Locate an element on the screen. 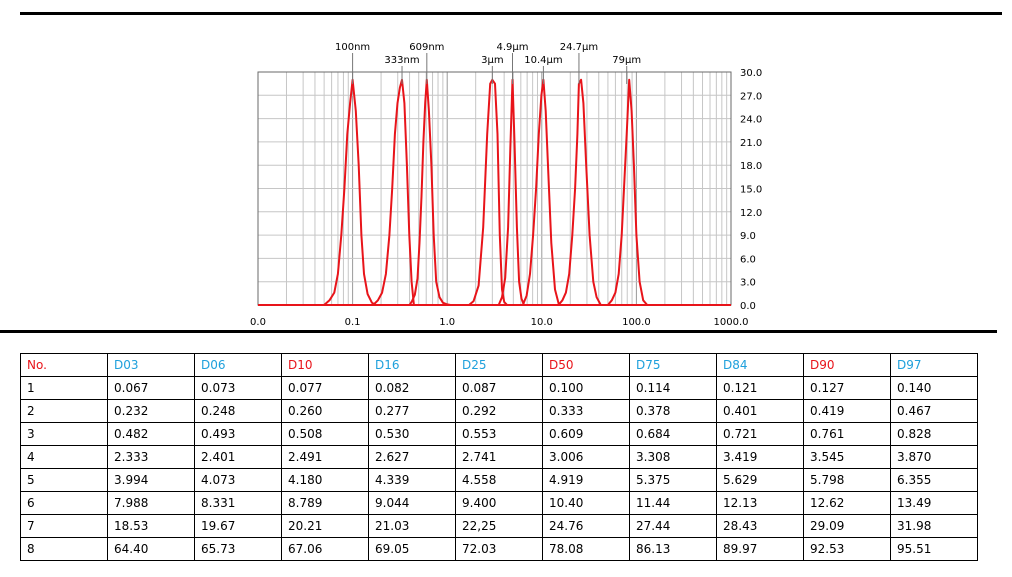 The image size is (1012, 577). row-number-cell: 5 is located at coordinates (64, 480).